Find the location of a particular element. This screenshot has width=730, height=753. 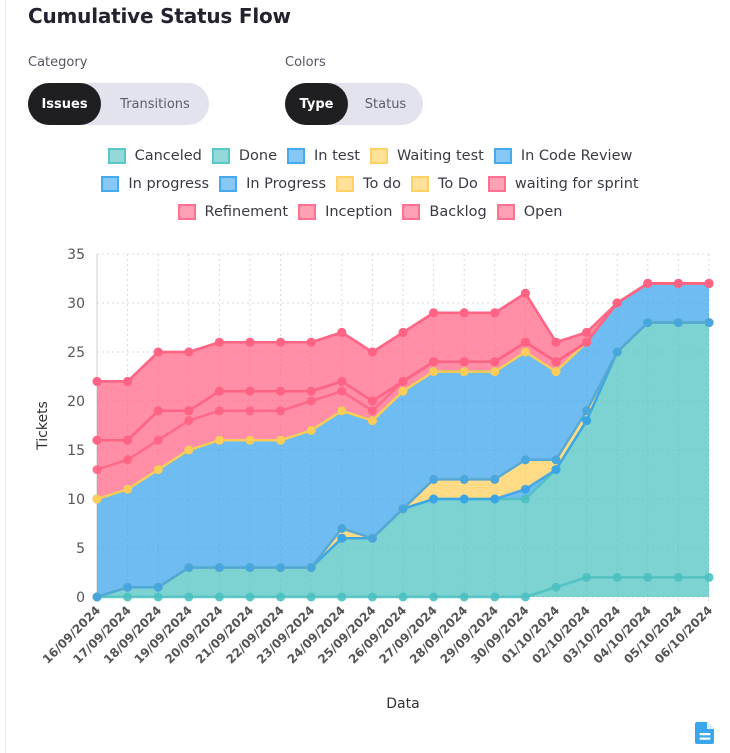

legend-item-canceled: Canceled is located at coordinates (154, 156).